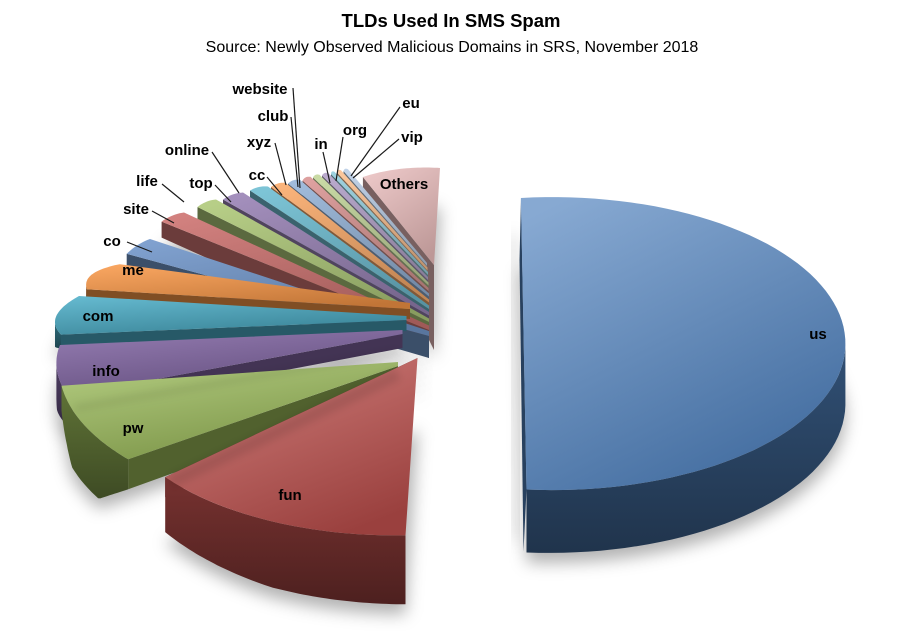  Describe the element at coordinates (355, 130) in the screenshot. I see `svg-text: org` at that location.